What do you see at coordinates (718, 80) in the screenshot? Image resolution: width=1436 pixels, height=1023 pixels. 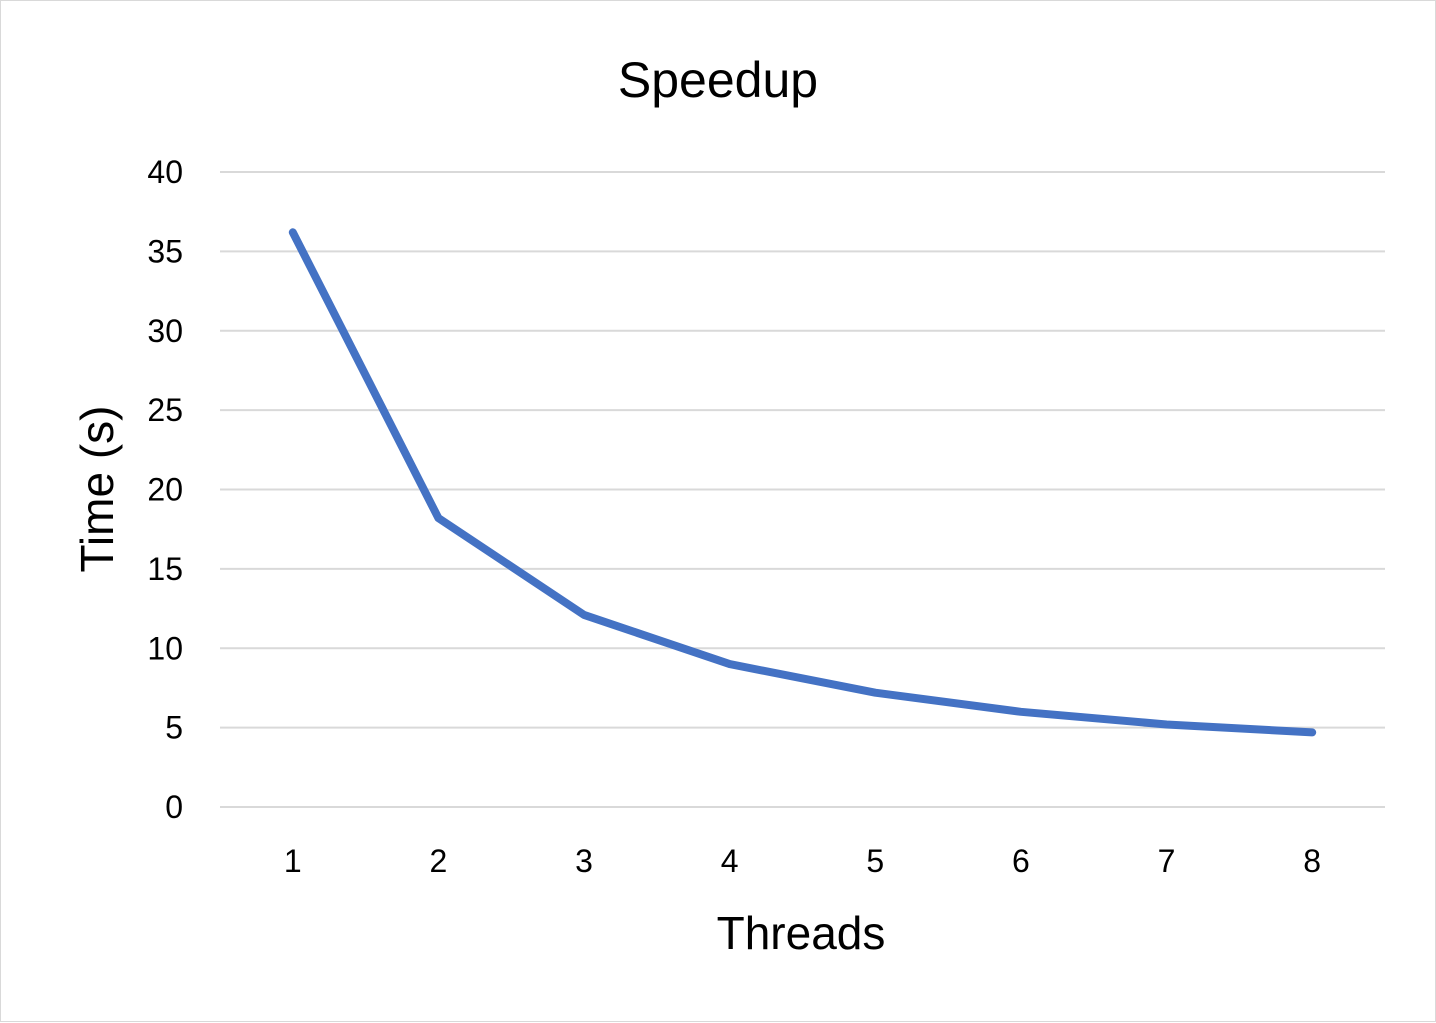 I see `chart-title: Speedup` at bounding box center [718, 80].